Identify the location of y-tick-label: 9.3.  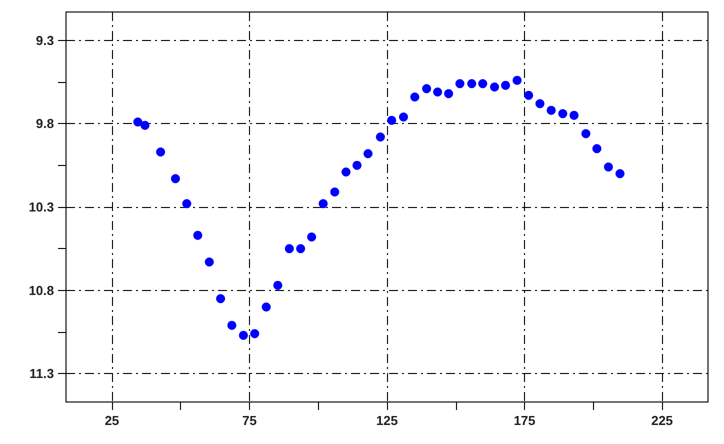
(45, 40).